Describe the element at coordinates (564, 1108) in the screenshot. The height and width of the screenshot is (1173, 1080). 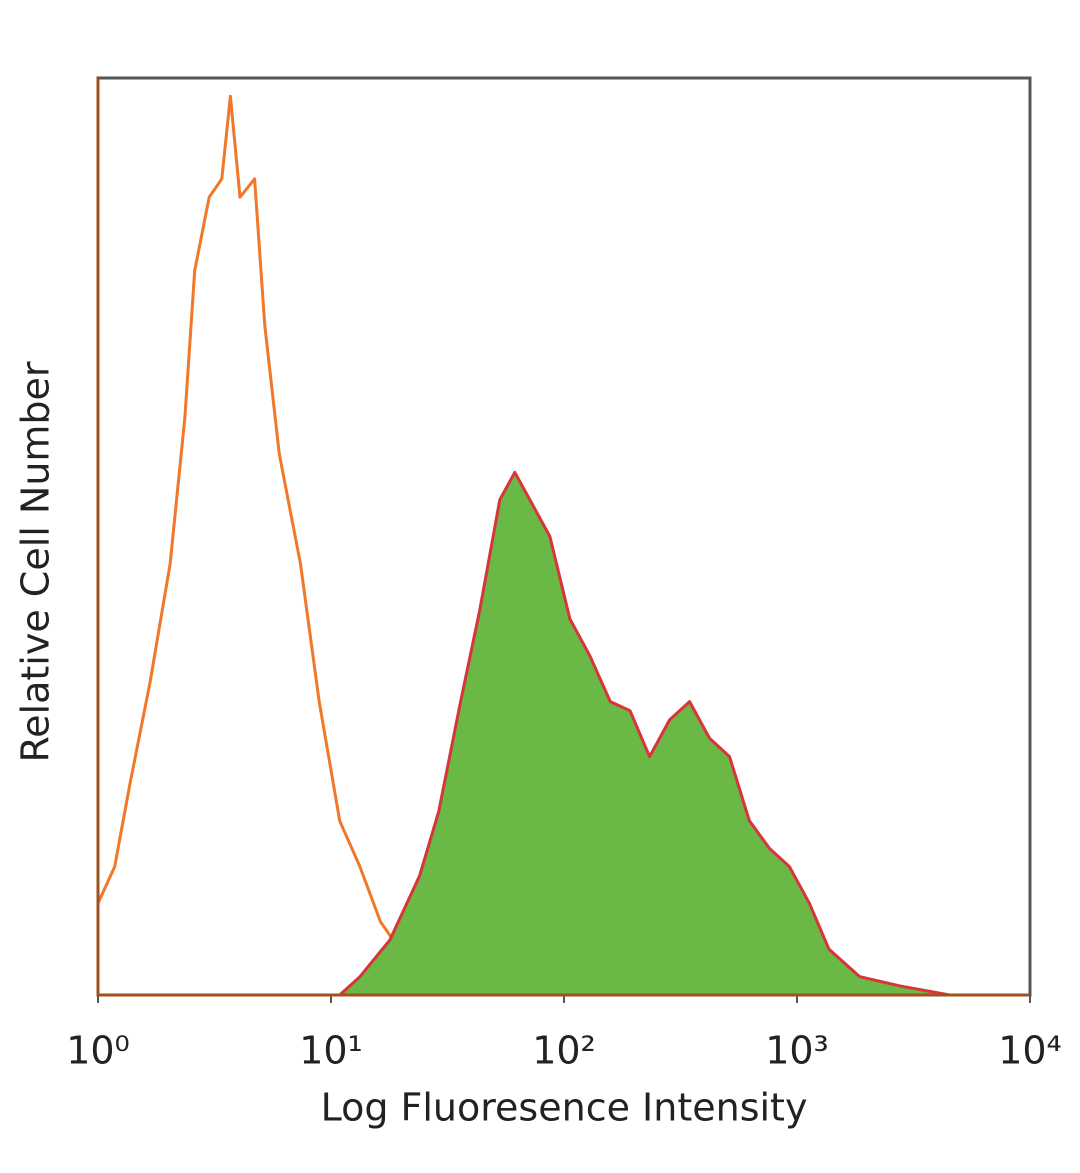
I see `x-axis-label: Log Fluoresence Intensity` at that location.